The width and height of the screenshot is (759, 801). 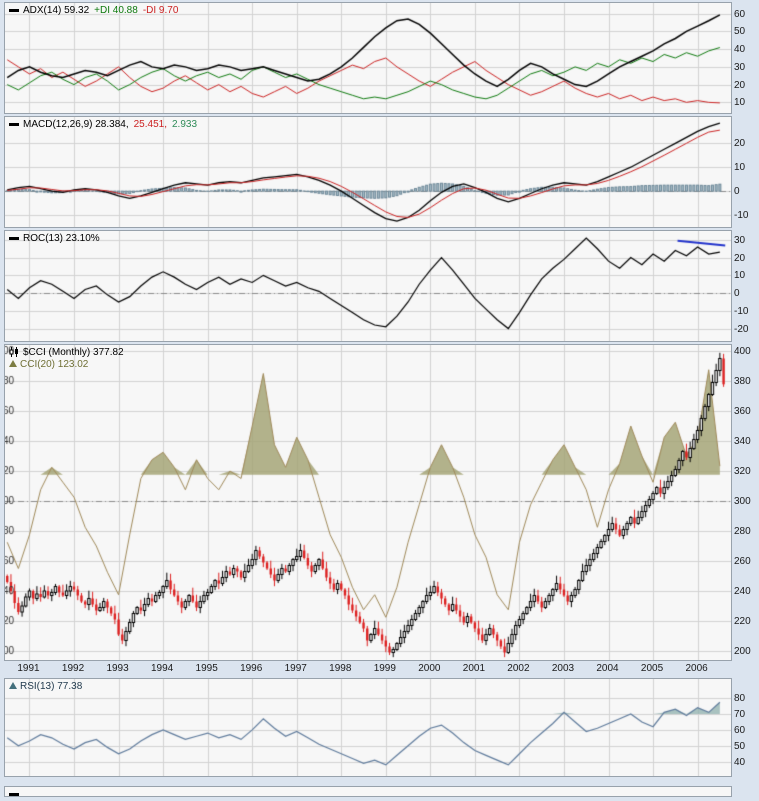 What do you see at coordinates (116, 10) in the screenshot?
I see `plus-di-value-label: +DI 40.88` at bounding box center [116, 10].